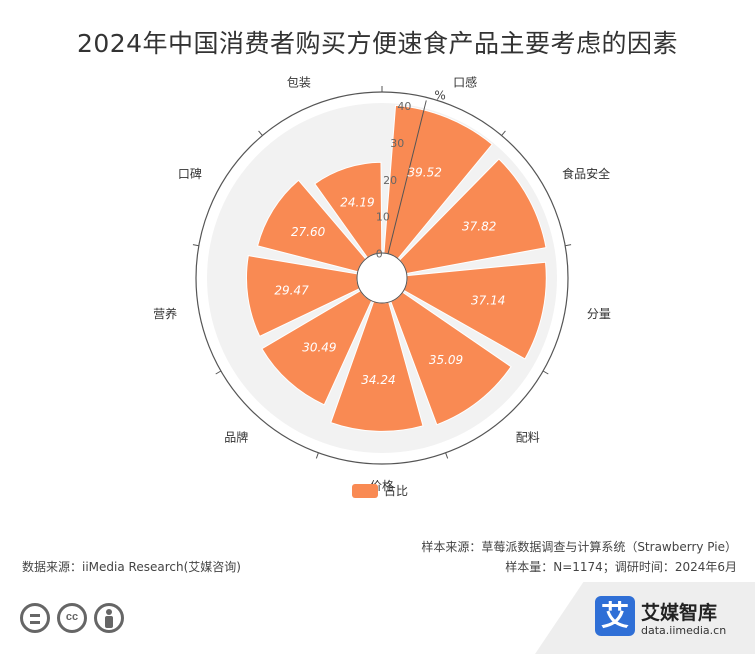  Describe the element at coordinates (488, 301) in the screenshot. I see `data-label: 37.14` at that location.